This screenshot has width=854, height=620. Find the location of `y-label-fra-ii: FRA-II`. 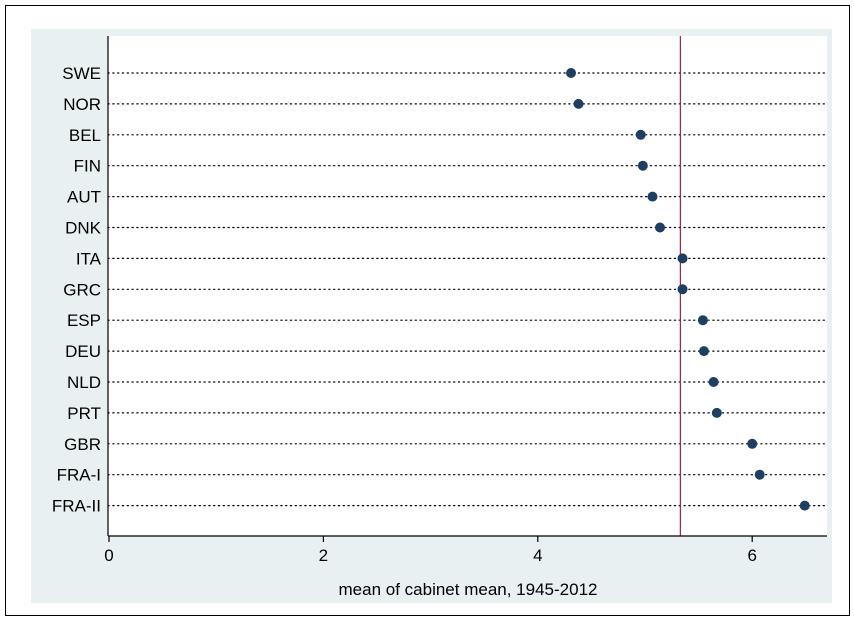

y-label-fra-ii: FRA-II is located at coordinates (76, 506).